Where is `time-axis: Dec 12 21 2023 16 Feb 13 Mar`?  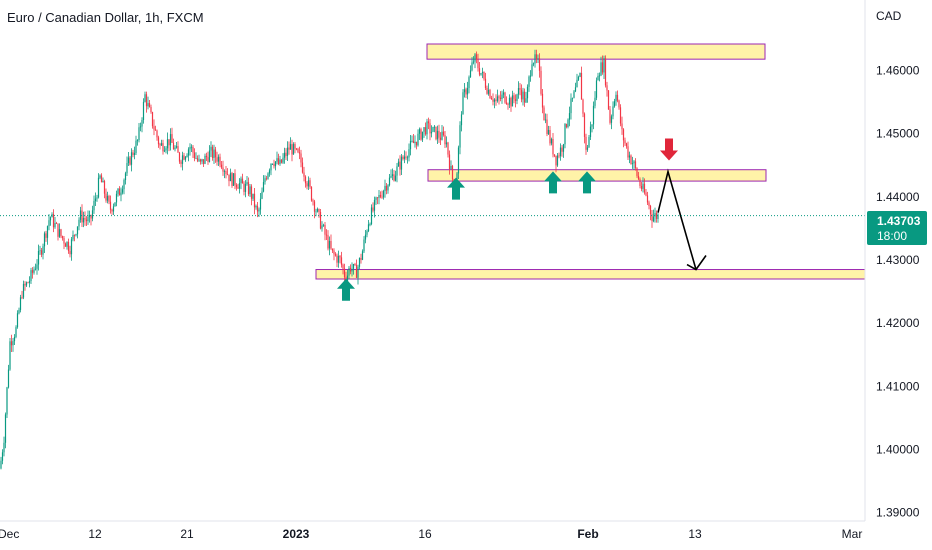
time-axis: Dec 12 21 2023 16 Feb 13 Mar is located at coordinates (431, 534).